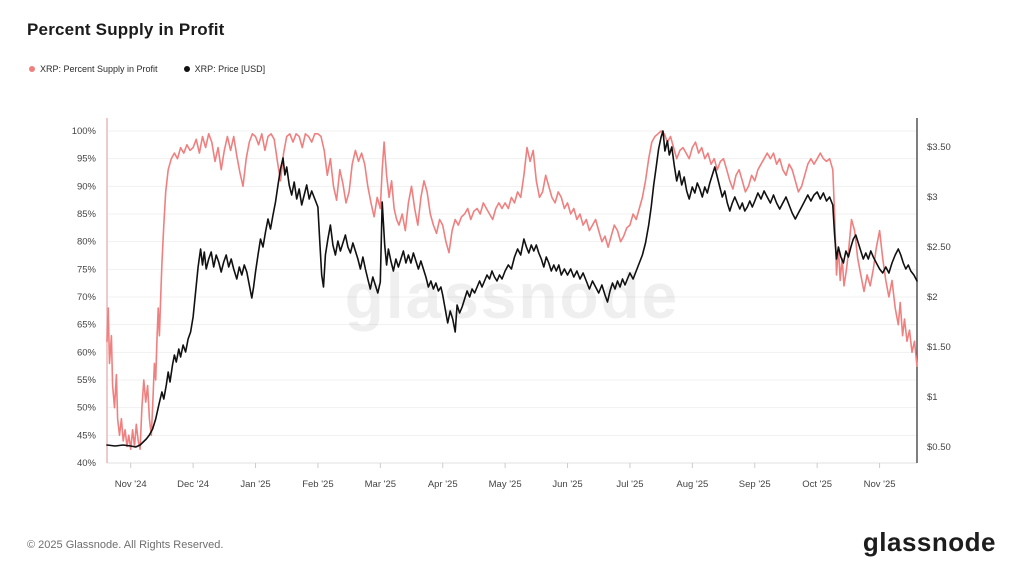 This screenshot has height=576, width=1024. Describe the element at coordinates (126, 29) in the screenshot. I see `page-title: Percent Supply in Profit` at that location.